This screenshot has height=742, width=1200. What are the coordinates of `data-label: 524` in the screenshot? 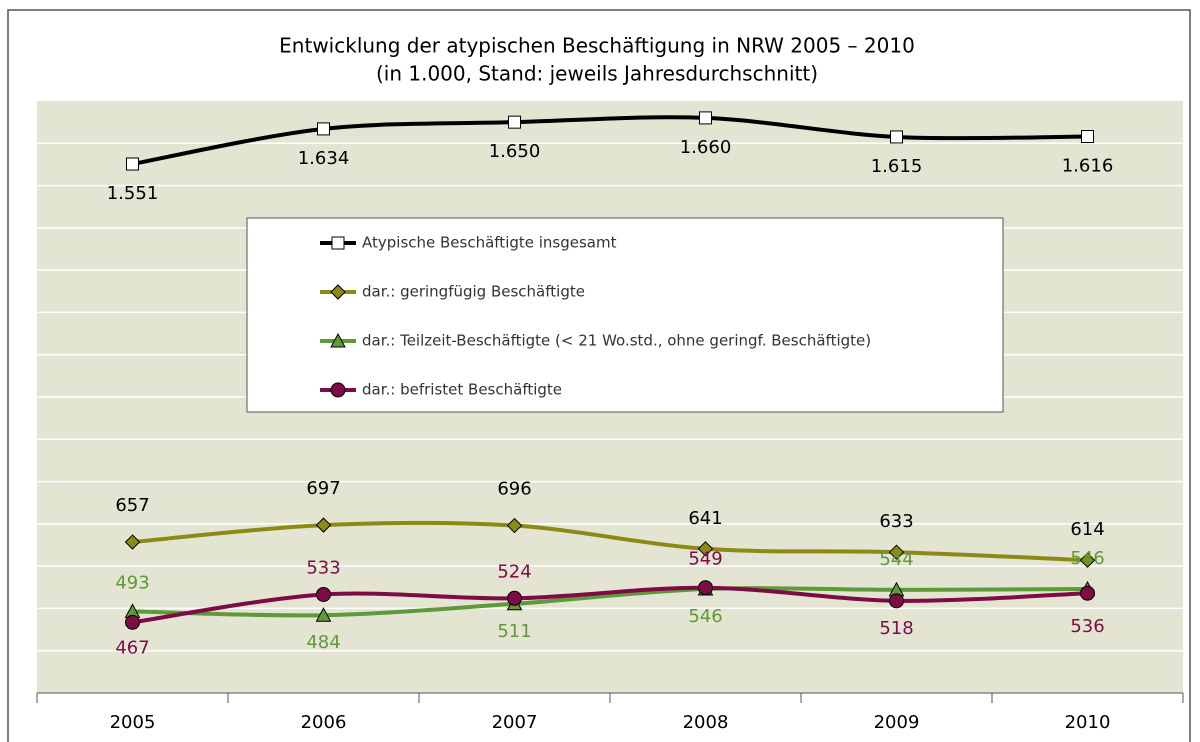 It's located at (514, 571).